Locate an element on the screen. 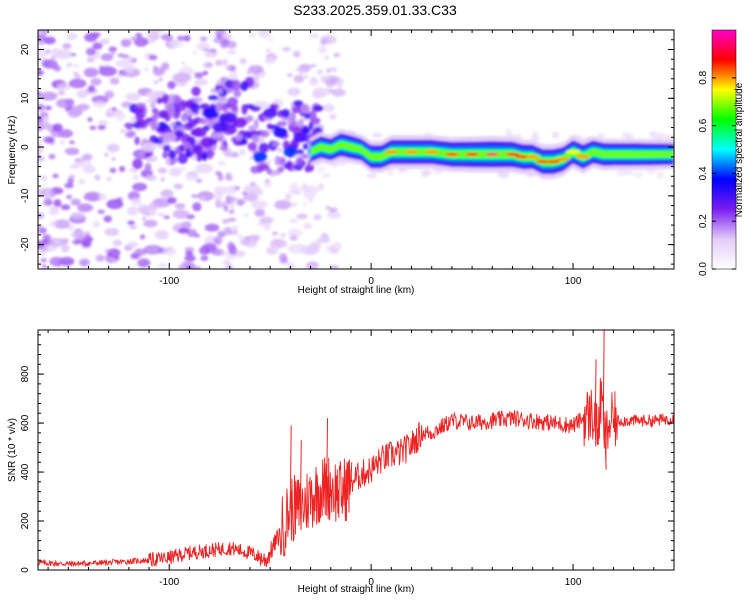 The width and height of the screenshot is (750, 600). snr-ylabel: SNR (10 * v/v) is located at coordinates (12, 450).